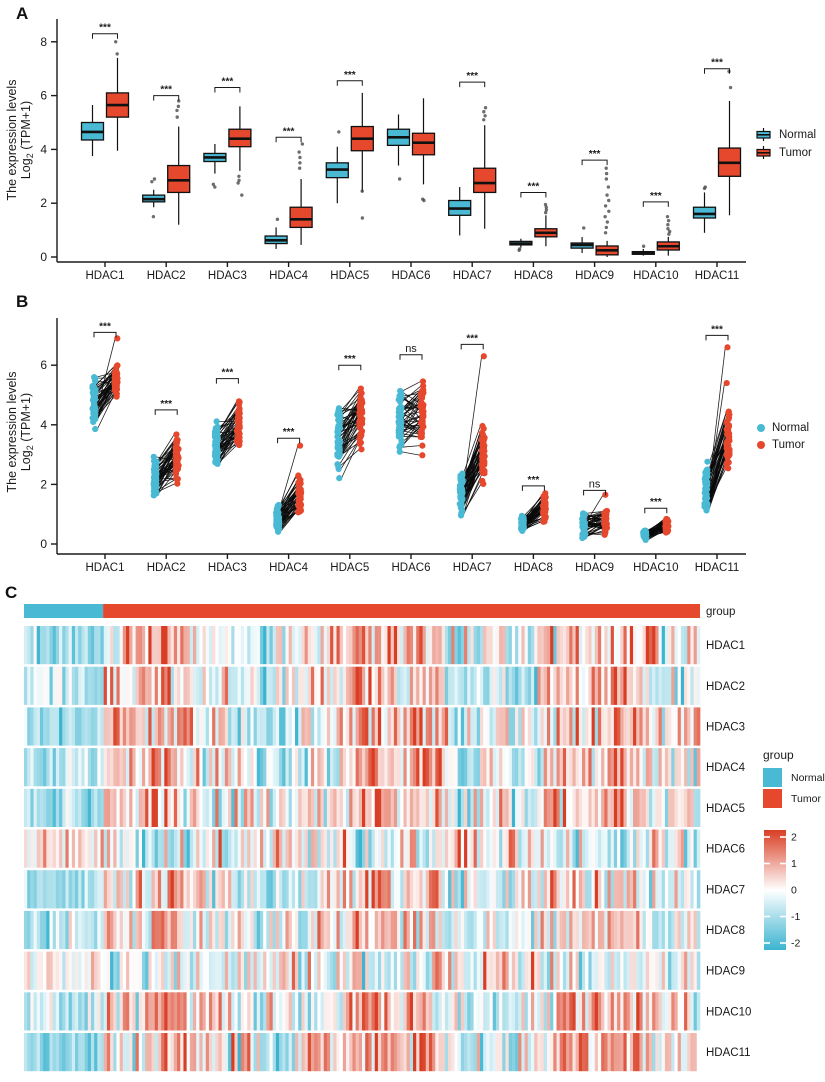 The width and height of the screenshot is (825, 1082). I want to click on panel-b-legend: Normal Tumor, so click(783, 436).